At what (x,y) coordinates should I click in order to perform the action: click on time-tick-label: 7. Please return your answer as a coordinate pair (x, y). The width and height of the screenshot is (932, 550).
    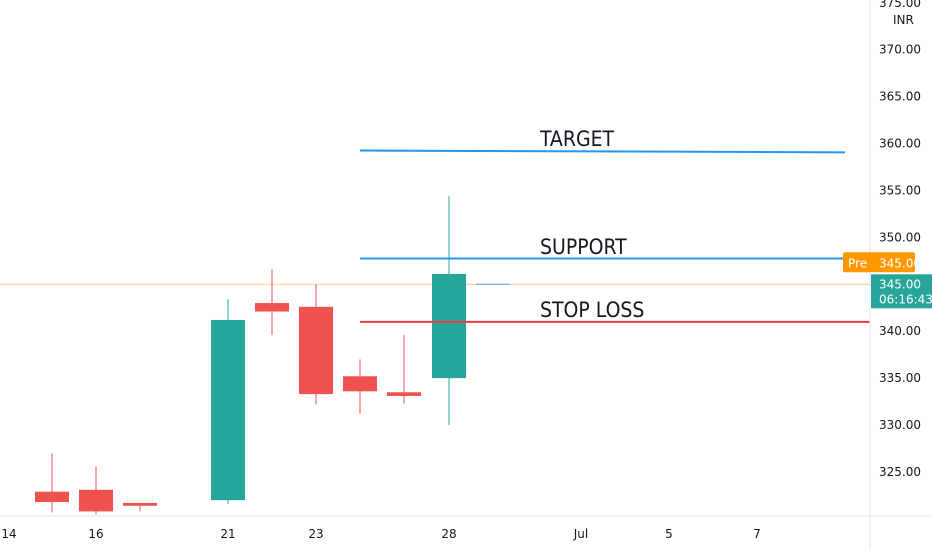
    Looking at the image, I should click on (757, 534).